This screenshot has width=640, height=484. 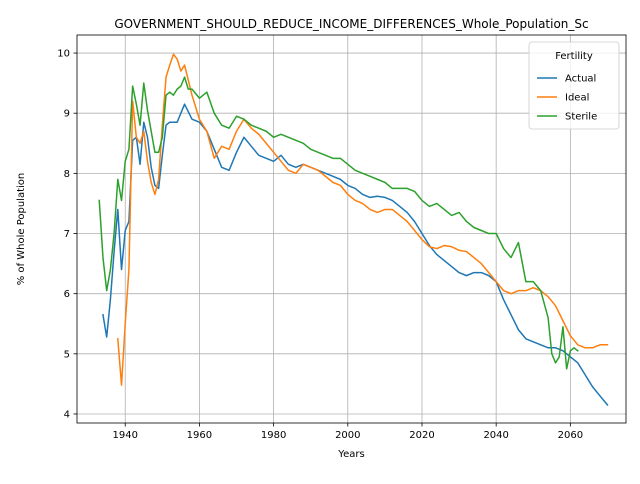 I want to click on legend-label-actual: Actual, so click(x=580, y=79).